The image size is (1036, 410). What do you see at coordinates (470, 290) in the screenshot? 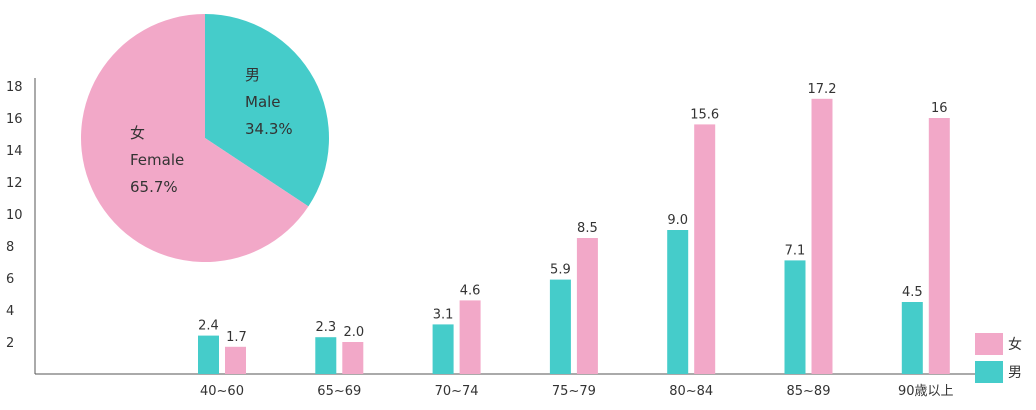
I see `data-label-female: 4.6` at bounding box center [470, 290].